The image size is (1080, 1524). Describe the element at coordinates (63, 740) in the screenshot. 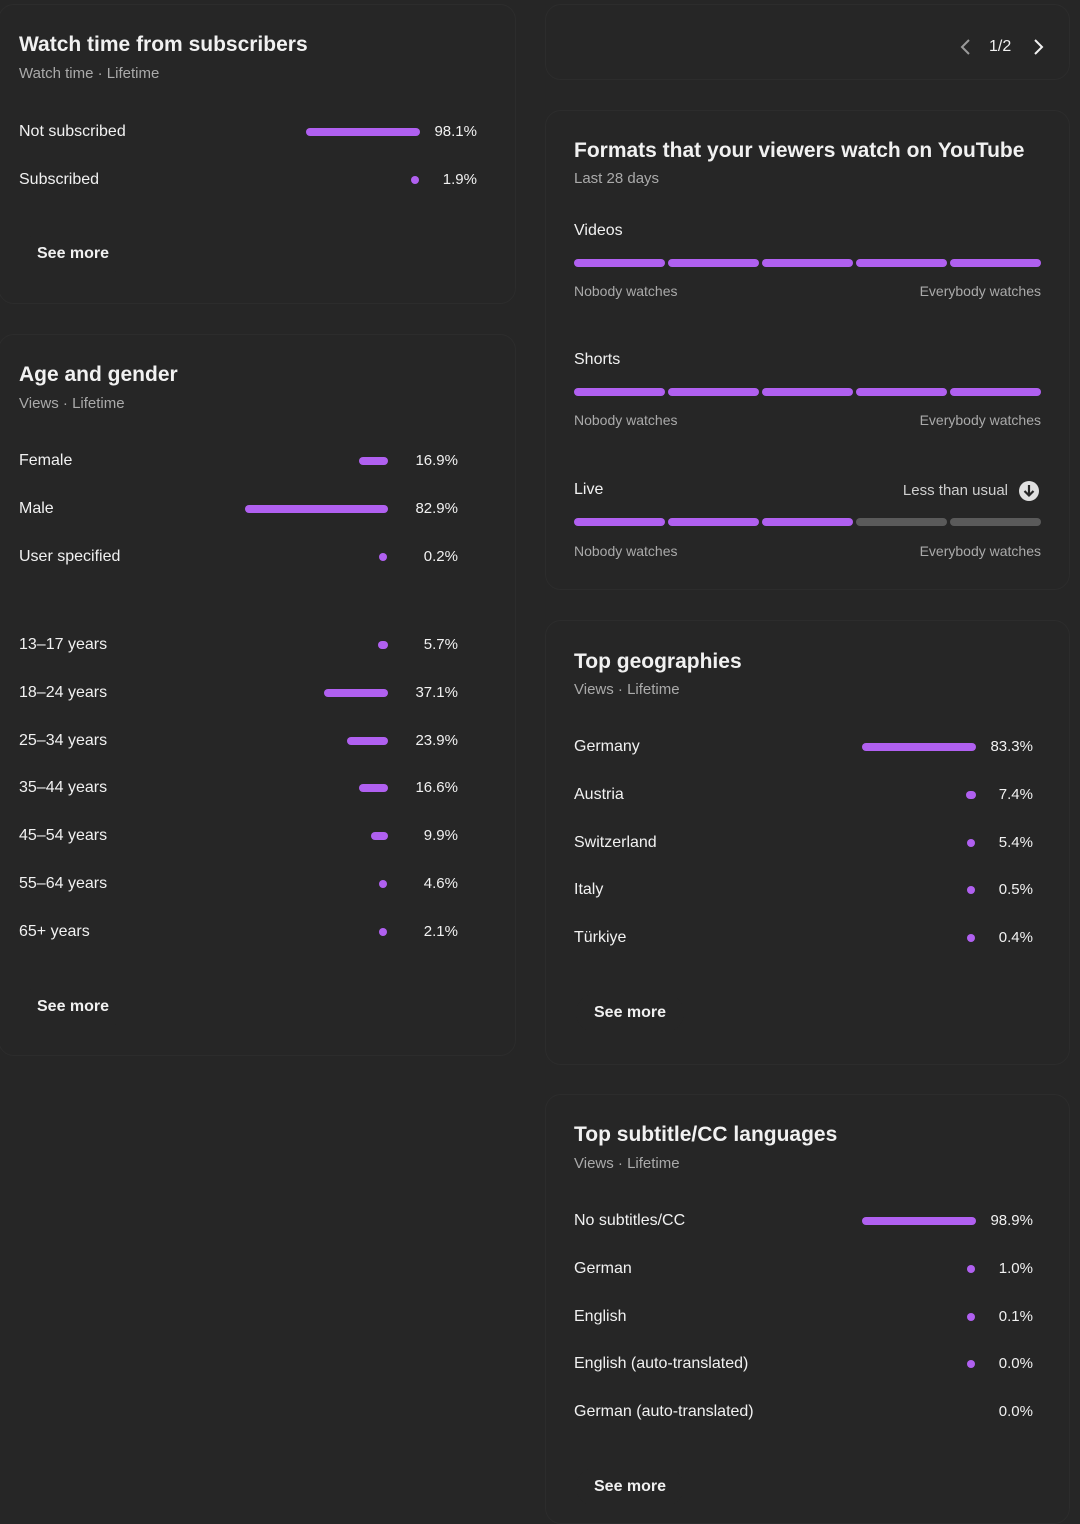

I see `row-label: 25–34 years` at that location.